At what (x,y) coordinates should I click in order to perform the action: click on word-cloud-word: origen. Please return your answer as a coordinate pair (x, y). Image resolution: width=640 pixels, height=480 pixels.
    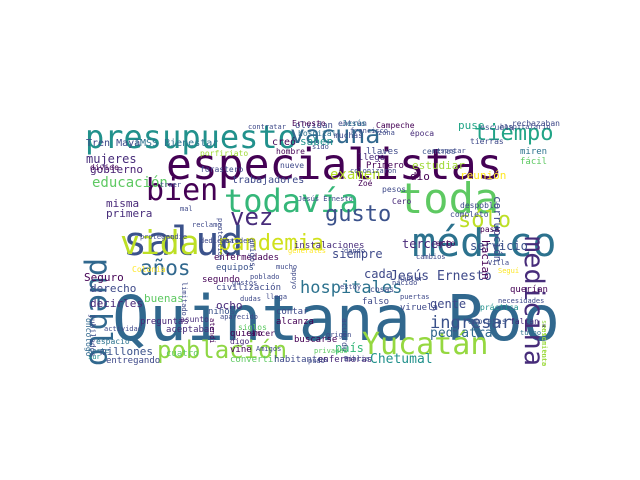
    Looking at the image, I should click on (339, 335).